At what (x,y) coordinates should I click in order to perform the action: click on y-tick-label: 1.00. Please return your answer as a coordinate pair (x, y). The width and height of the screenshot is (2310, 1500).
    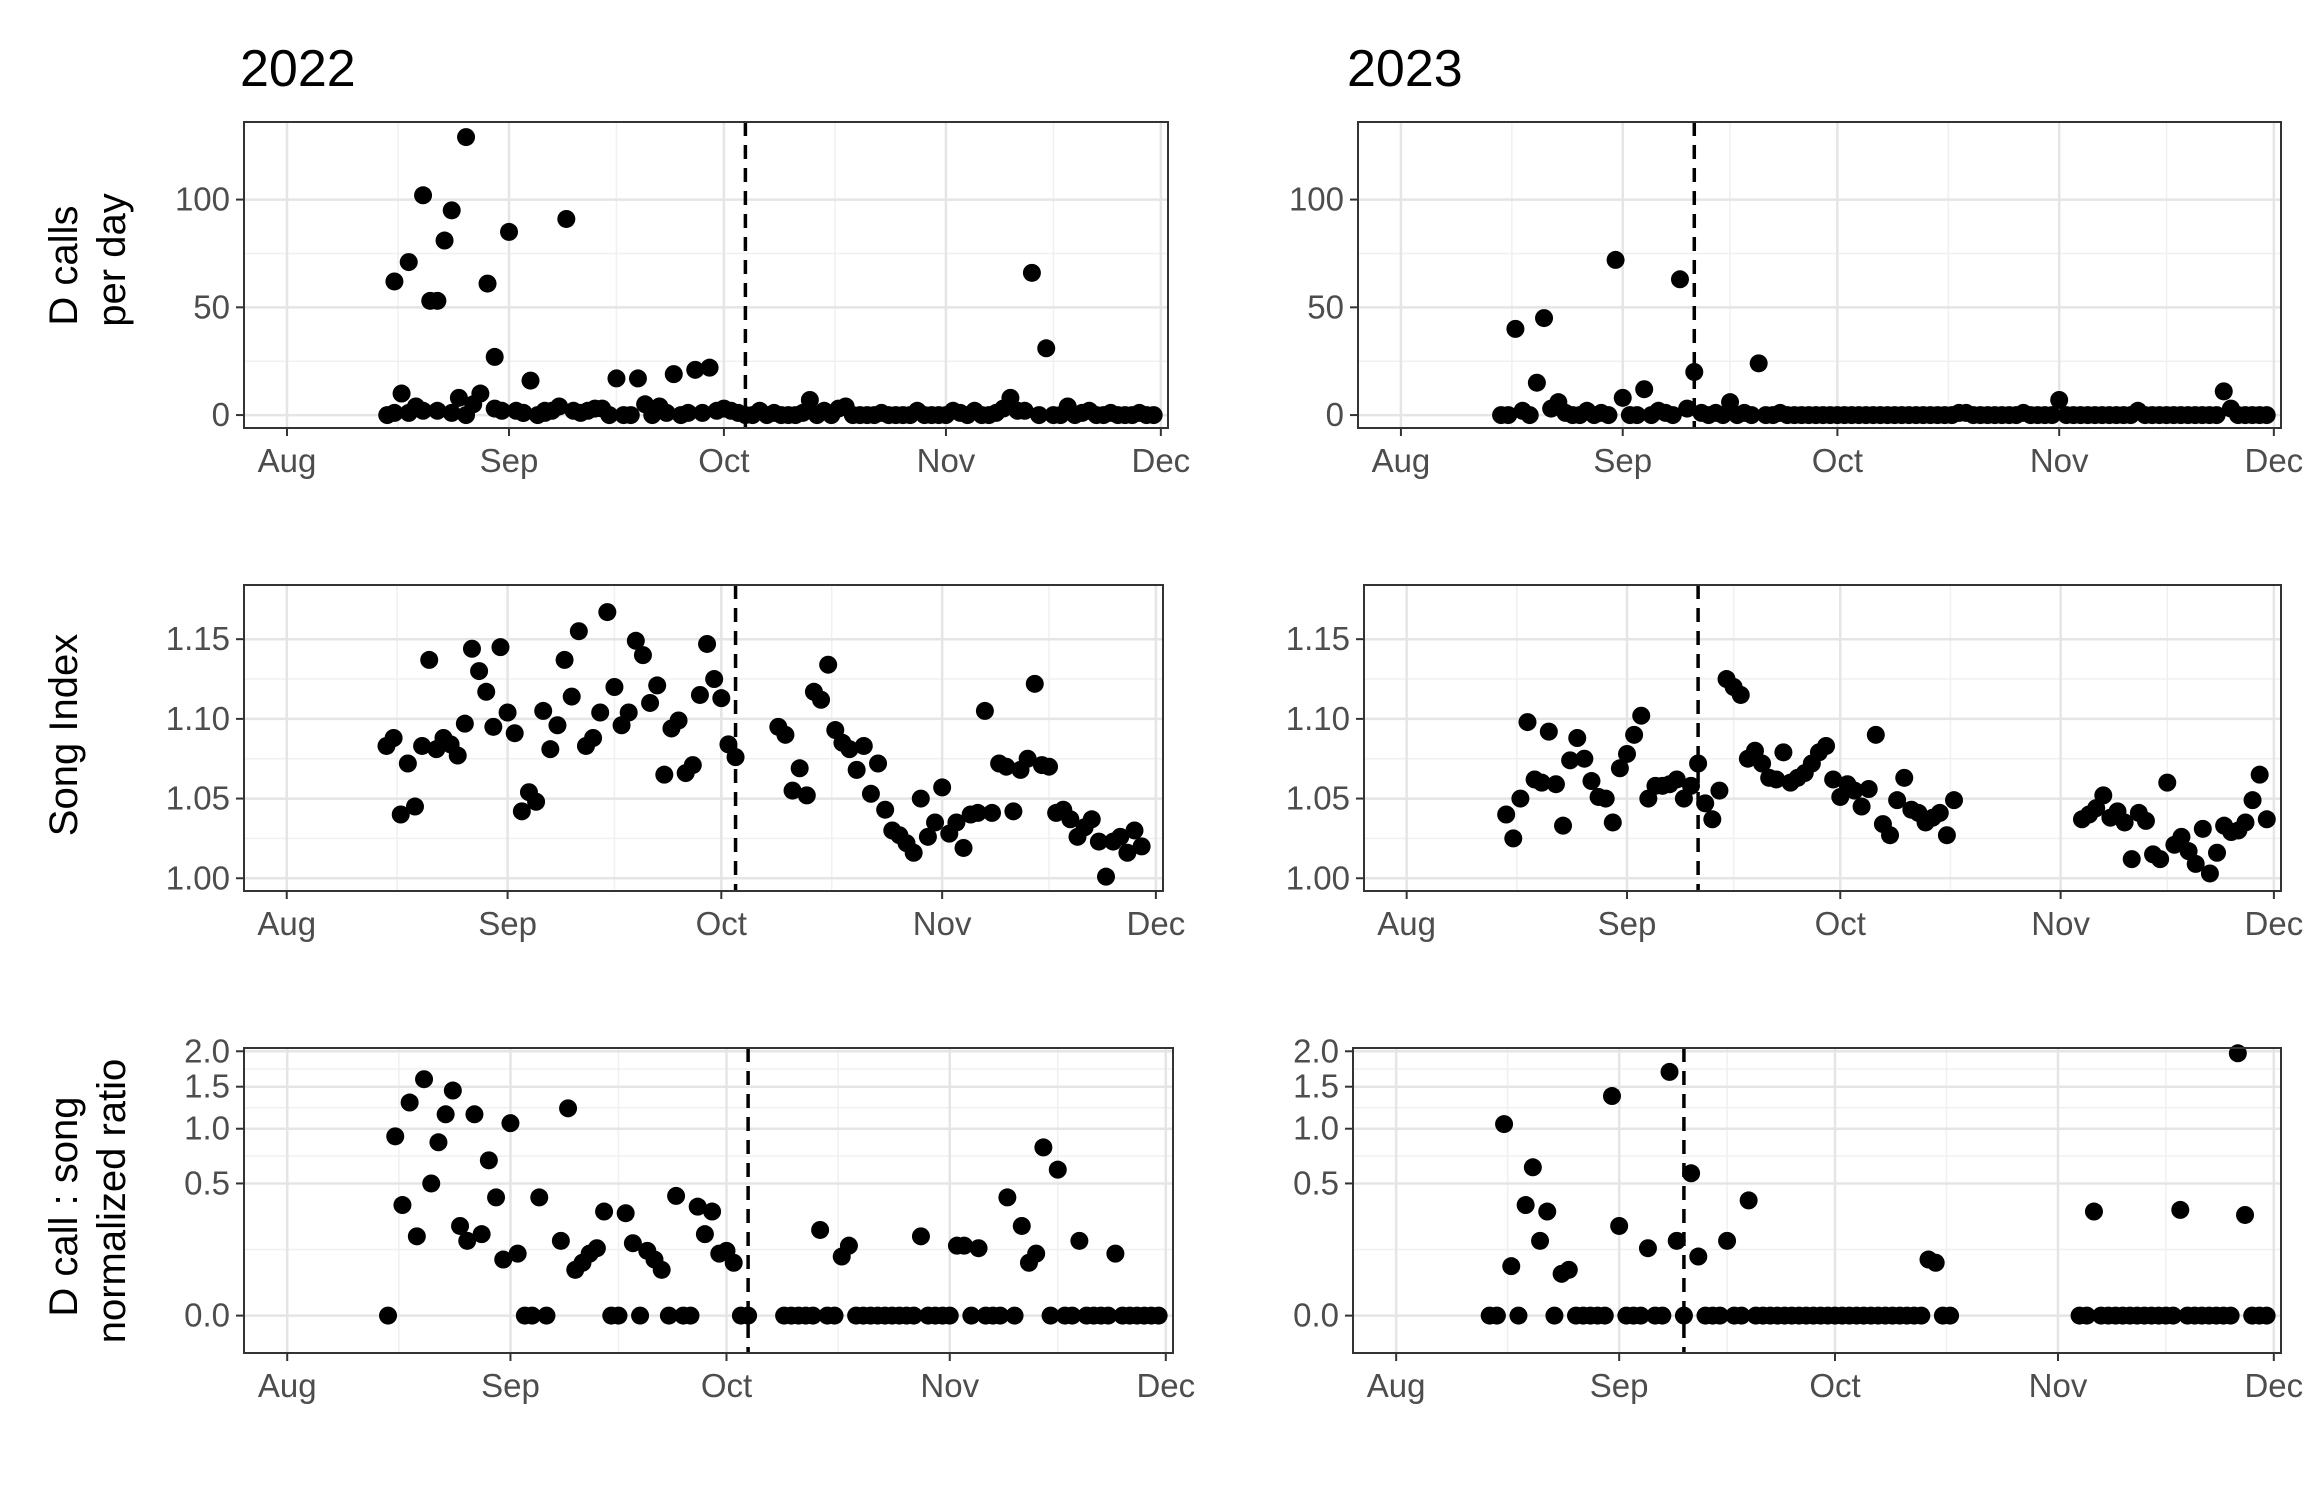
    Looking at the image, I should click on (198, 877).